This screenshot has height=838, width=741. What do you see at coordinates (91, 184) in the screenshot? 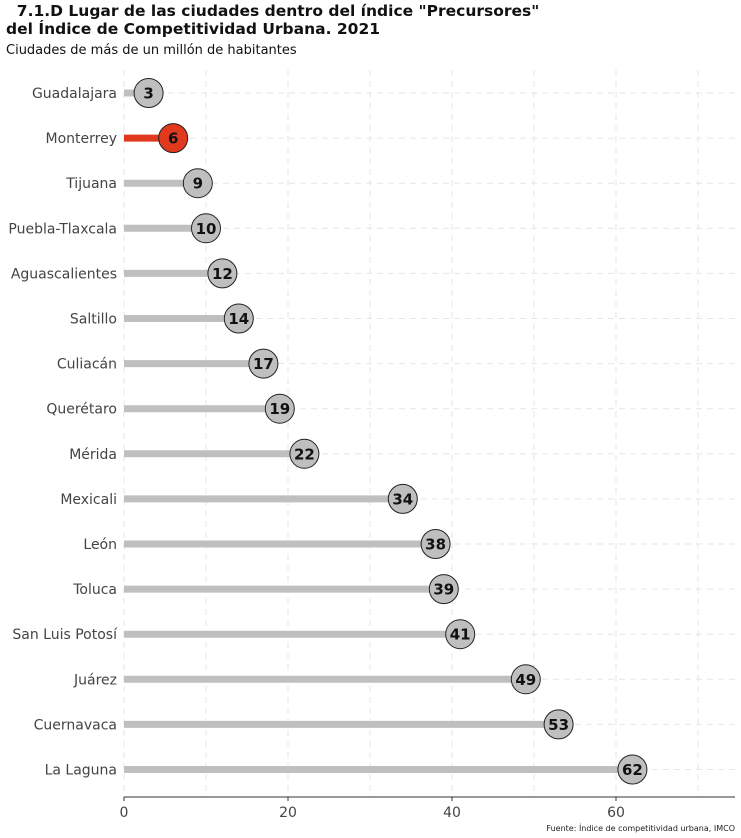
I see `category-label: Tijuana` at bounding box center [91, 184].